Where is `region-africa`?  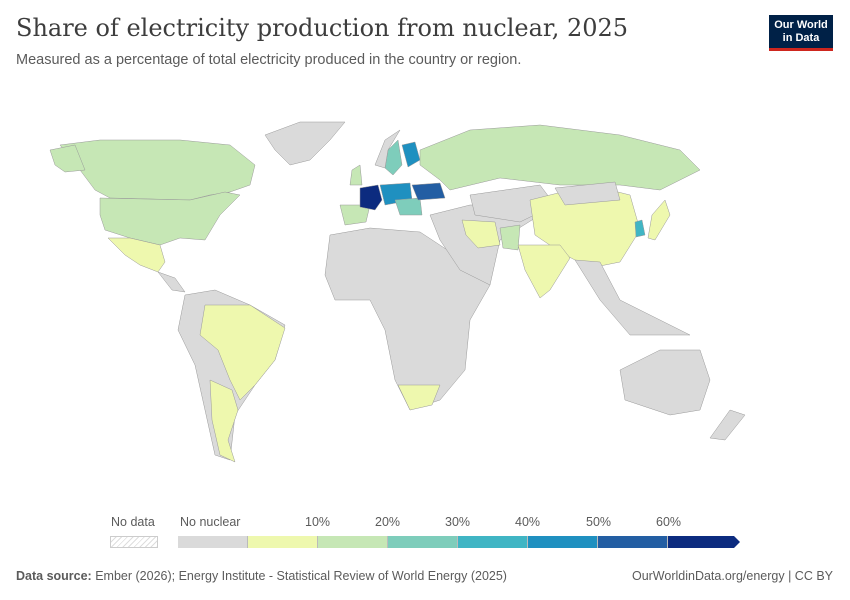
region-africa is located at coordinates (407, 319).